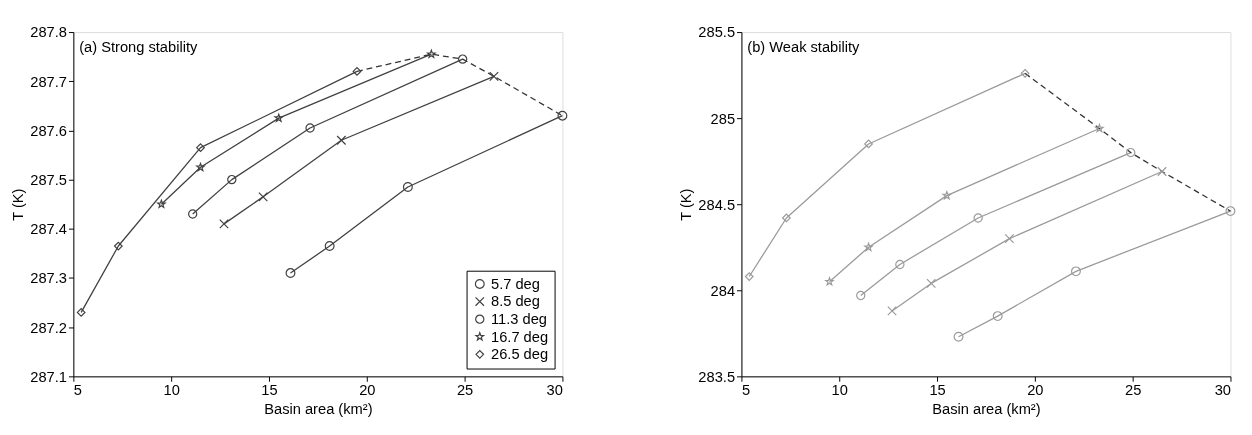 This screenshot has width=1252, height=435. Describe the element at coordinates (139, 46) in the screenshot. I see `annotation: (a) Strong stability` at that location.